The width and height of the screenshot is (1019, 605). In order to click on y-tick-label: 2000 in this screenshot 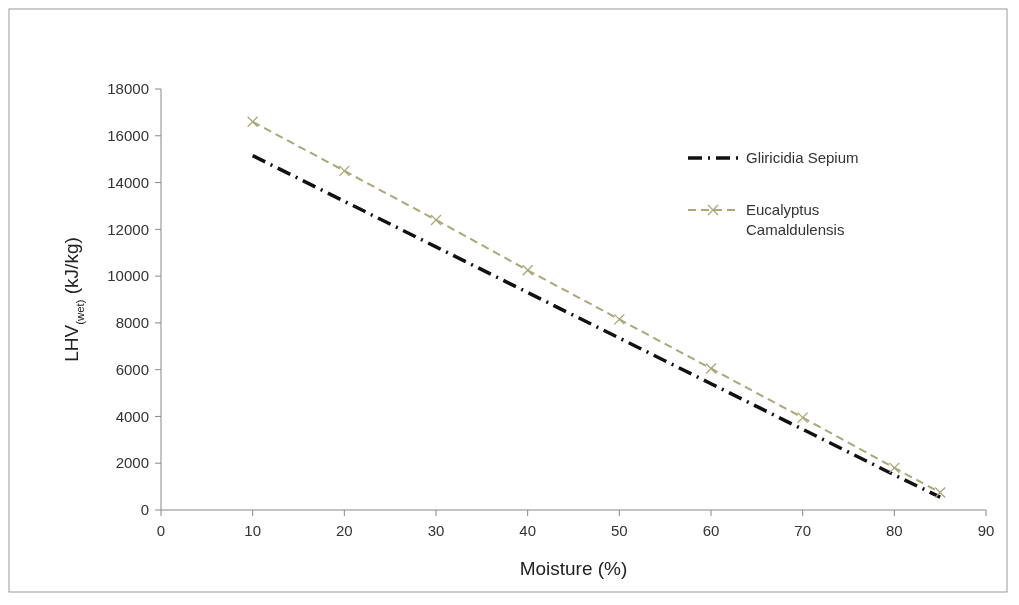, I will do `click(132, 463)`.